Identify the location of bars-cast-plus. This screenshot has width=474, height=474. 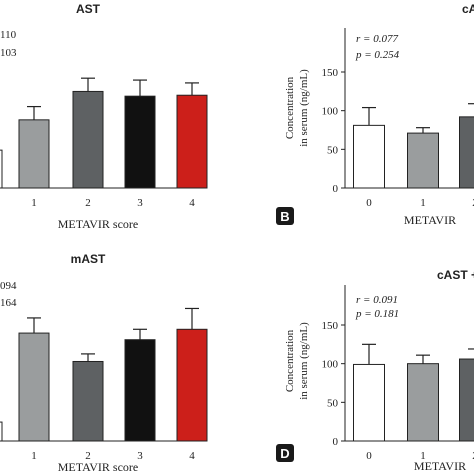
(413, 392).